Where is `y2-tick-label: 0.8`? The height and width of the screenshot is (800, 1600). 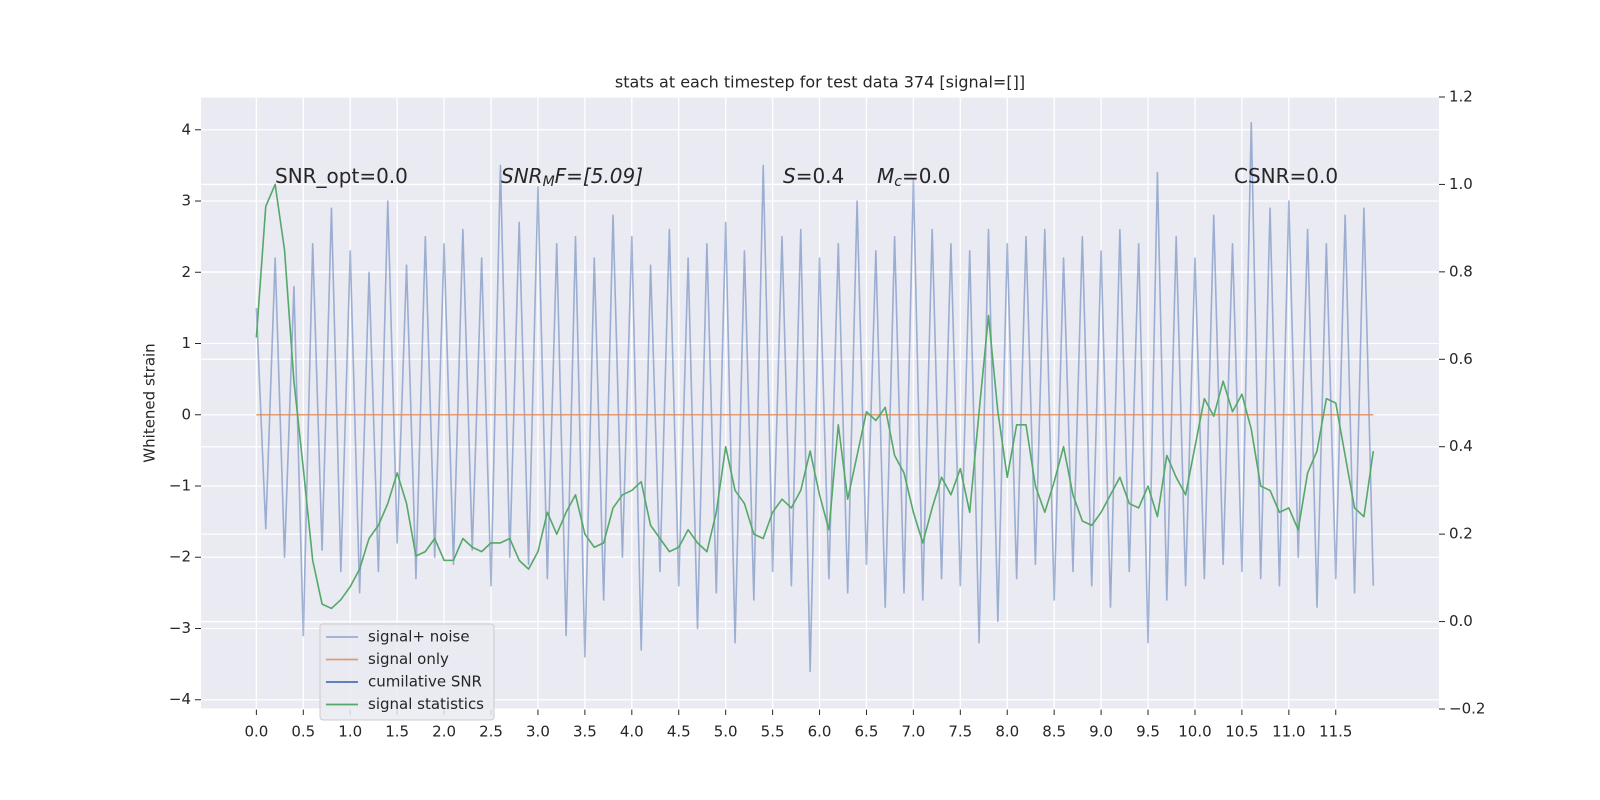
y2-tick-label: 0.8 is located at coordinates (1461, 271).